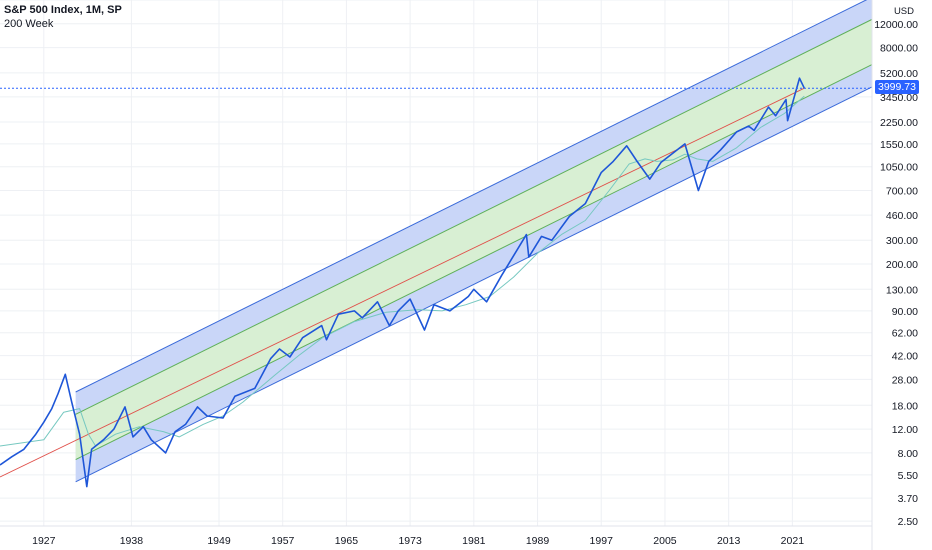 Image resolution: width=932 pixels, height=550 pixels. What do you see at coordinates (219, 541) in the screenshot?
I see `x-tick-label: 1949` at bounding box center [219, 541].